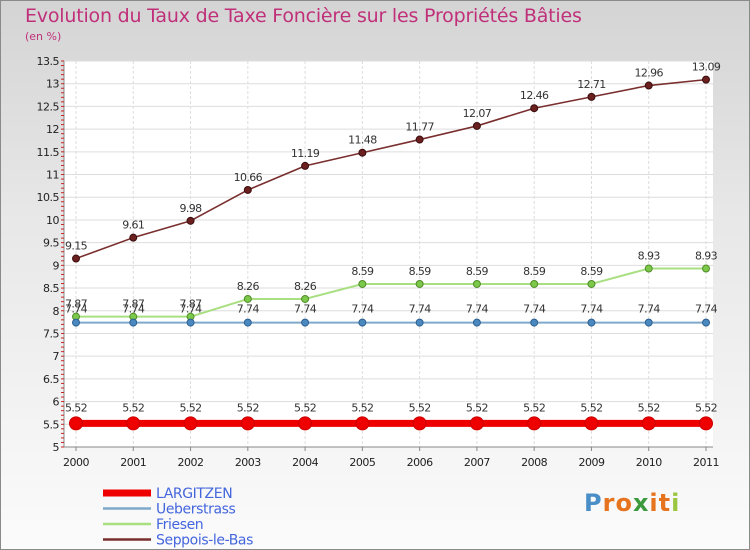 The width and height of the screenshot is (750, 550). I want to click on y-tick-label: 8, so click(56, 311).